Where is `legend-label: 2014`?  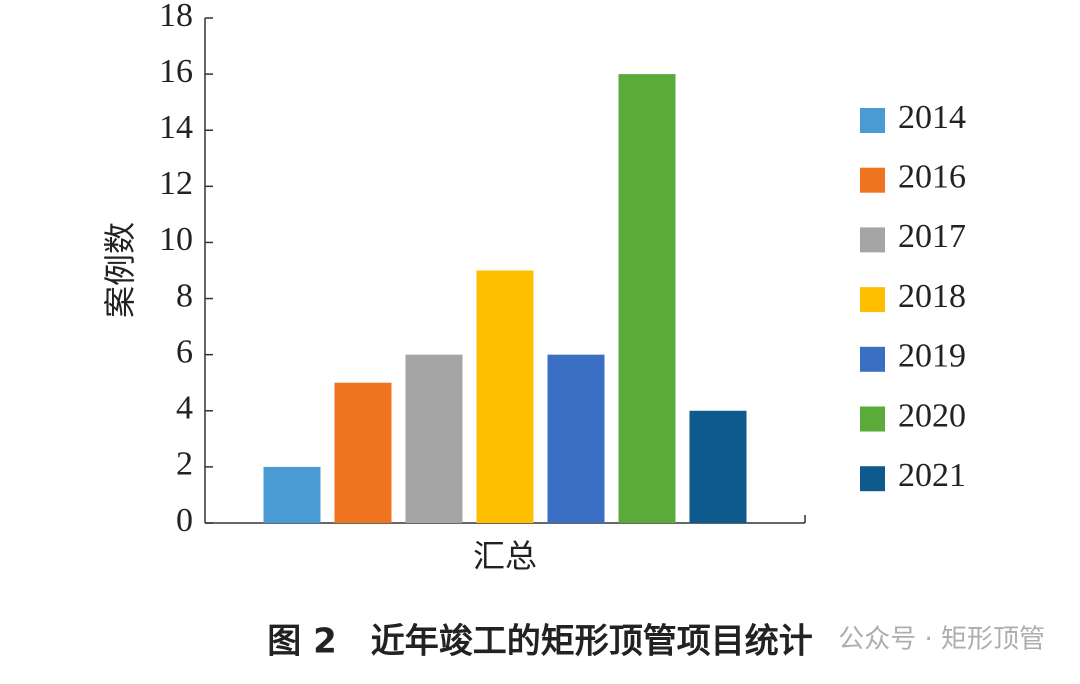 legend-label: 2014 is located at coordinates (932, 117).